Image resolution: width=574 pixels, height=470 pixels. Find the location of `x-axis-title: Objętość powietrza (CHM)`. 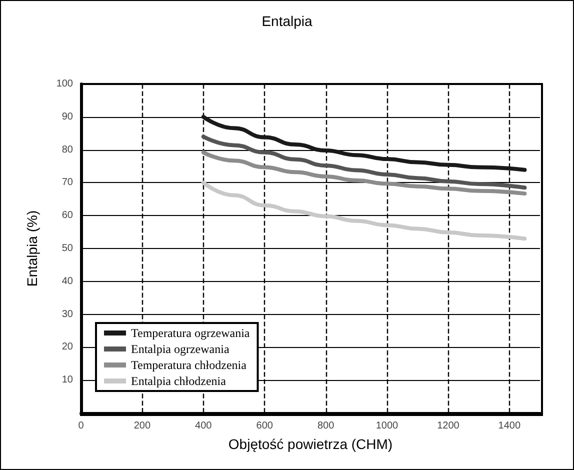

x-axis-title: Objętość powietrza (CHM) is located at coordinates (310, 444).